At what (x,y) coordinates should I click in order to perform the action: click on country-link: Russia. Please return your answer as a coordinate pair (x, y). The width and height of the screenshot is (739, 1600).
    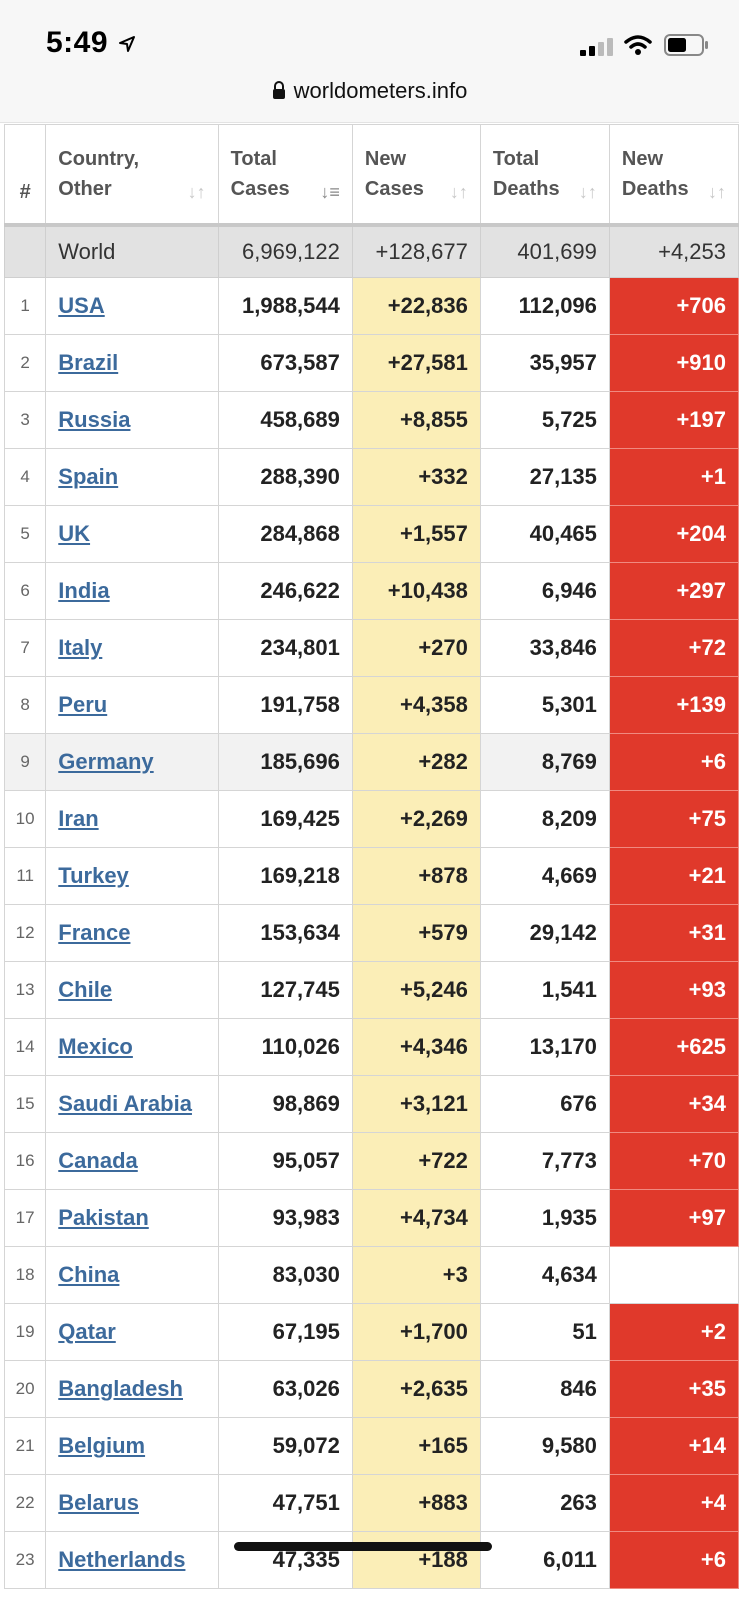
    Looking at the image, I should click on (94, 419).